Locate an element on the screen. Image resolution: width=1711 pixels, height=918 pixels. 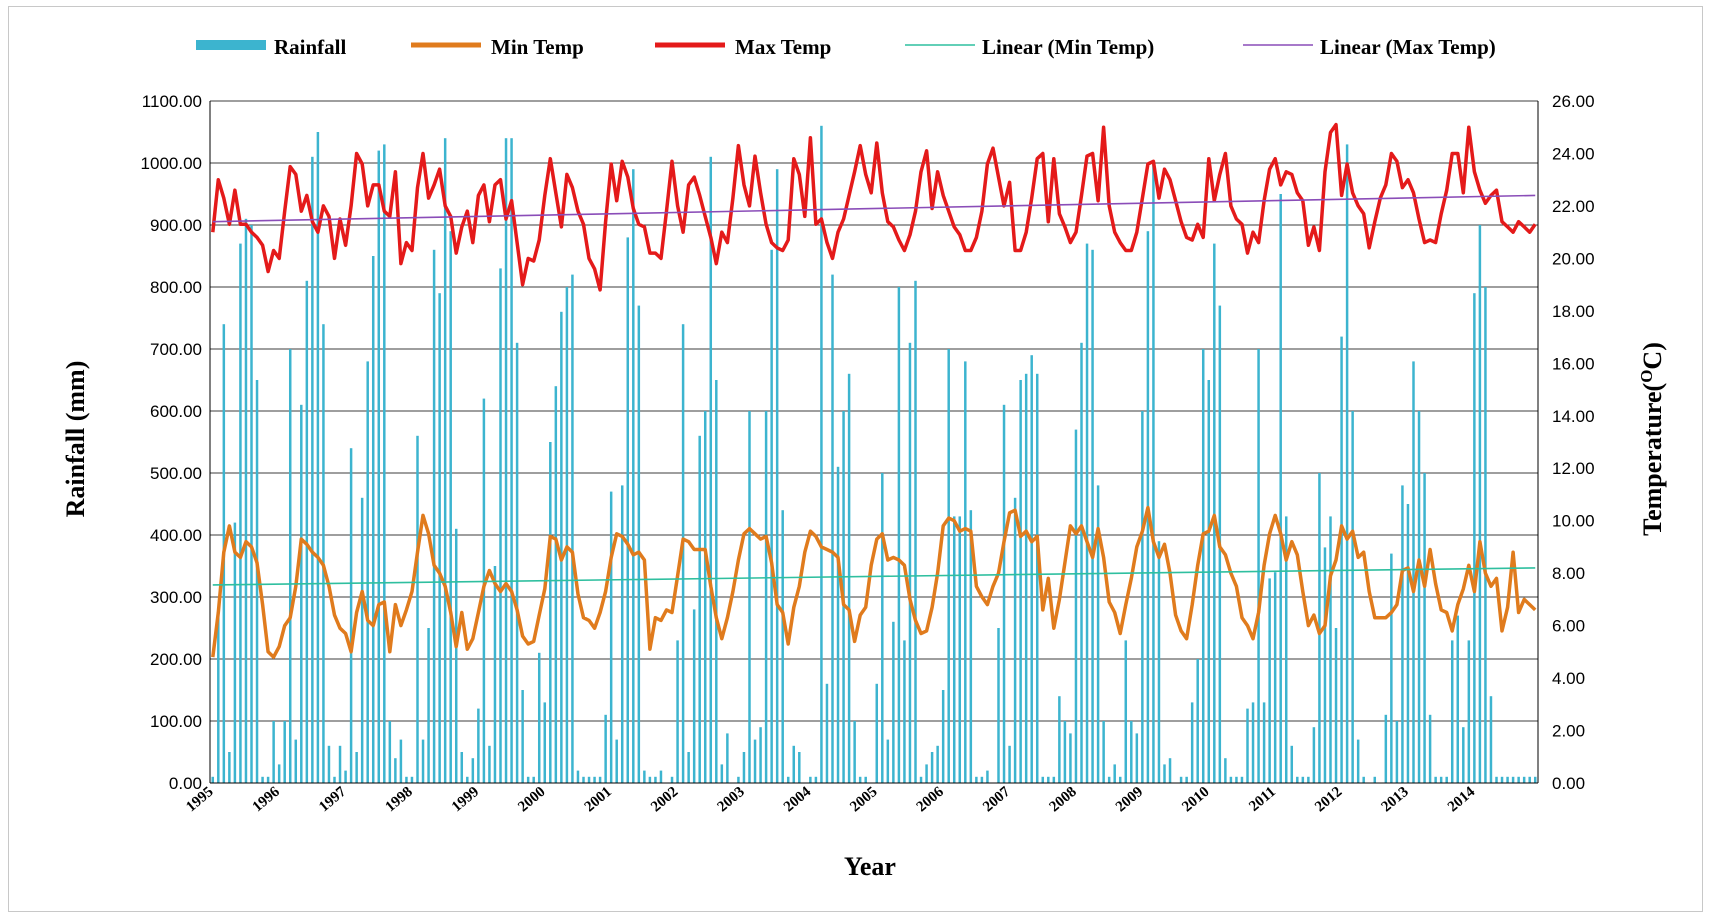
min-temp-line is located at coordinates (874, 582).